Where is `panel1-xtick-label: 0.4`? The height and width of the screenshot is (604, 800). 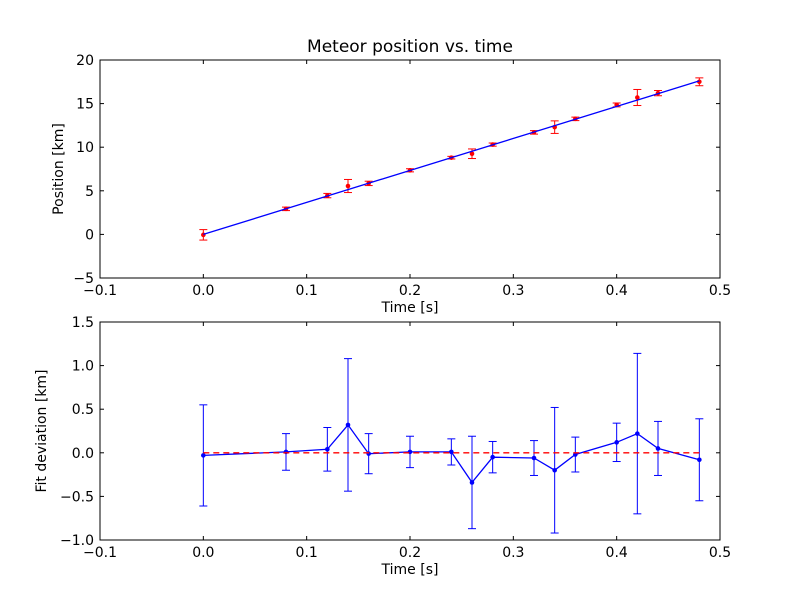
panel1-xtick-label: 0.4 is located at coordinates (617, 291).